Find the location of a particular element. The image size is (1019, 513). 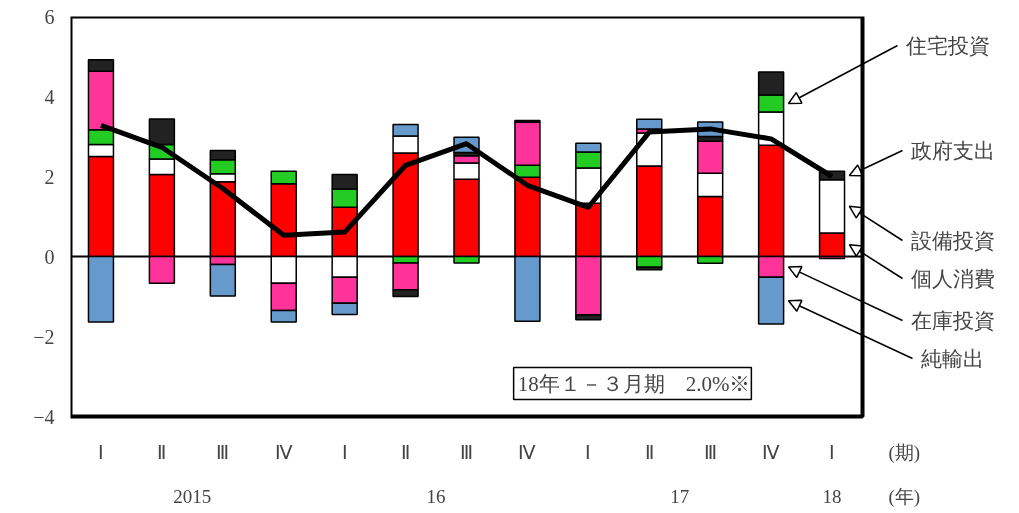

legend-label: 設備投資 is located at coordinates (952, 240).